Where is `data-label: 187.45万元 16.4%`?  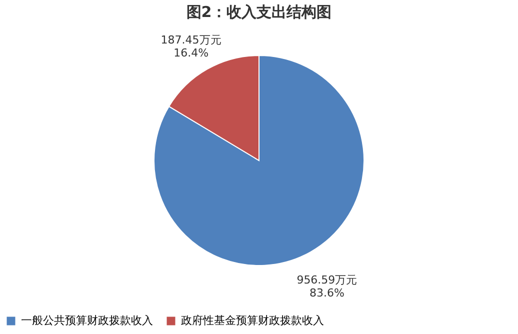
data-label: 187.45万元 16.4% is located at coordinates (191, 46).